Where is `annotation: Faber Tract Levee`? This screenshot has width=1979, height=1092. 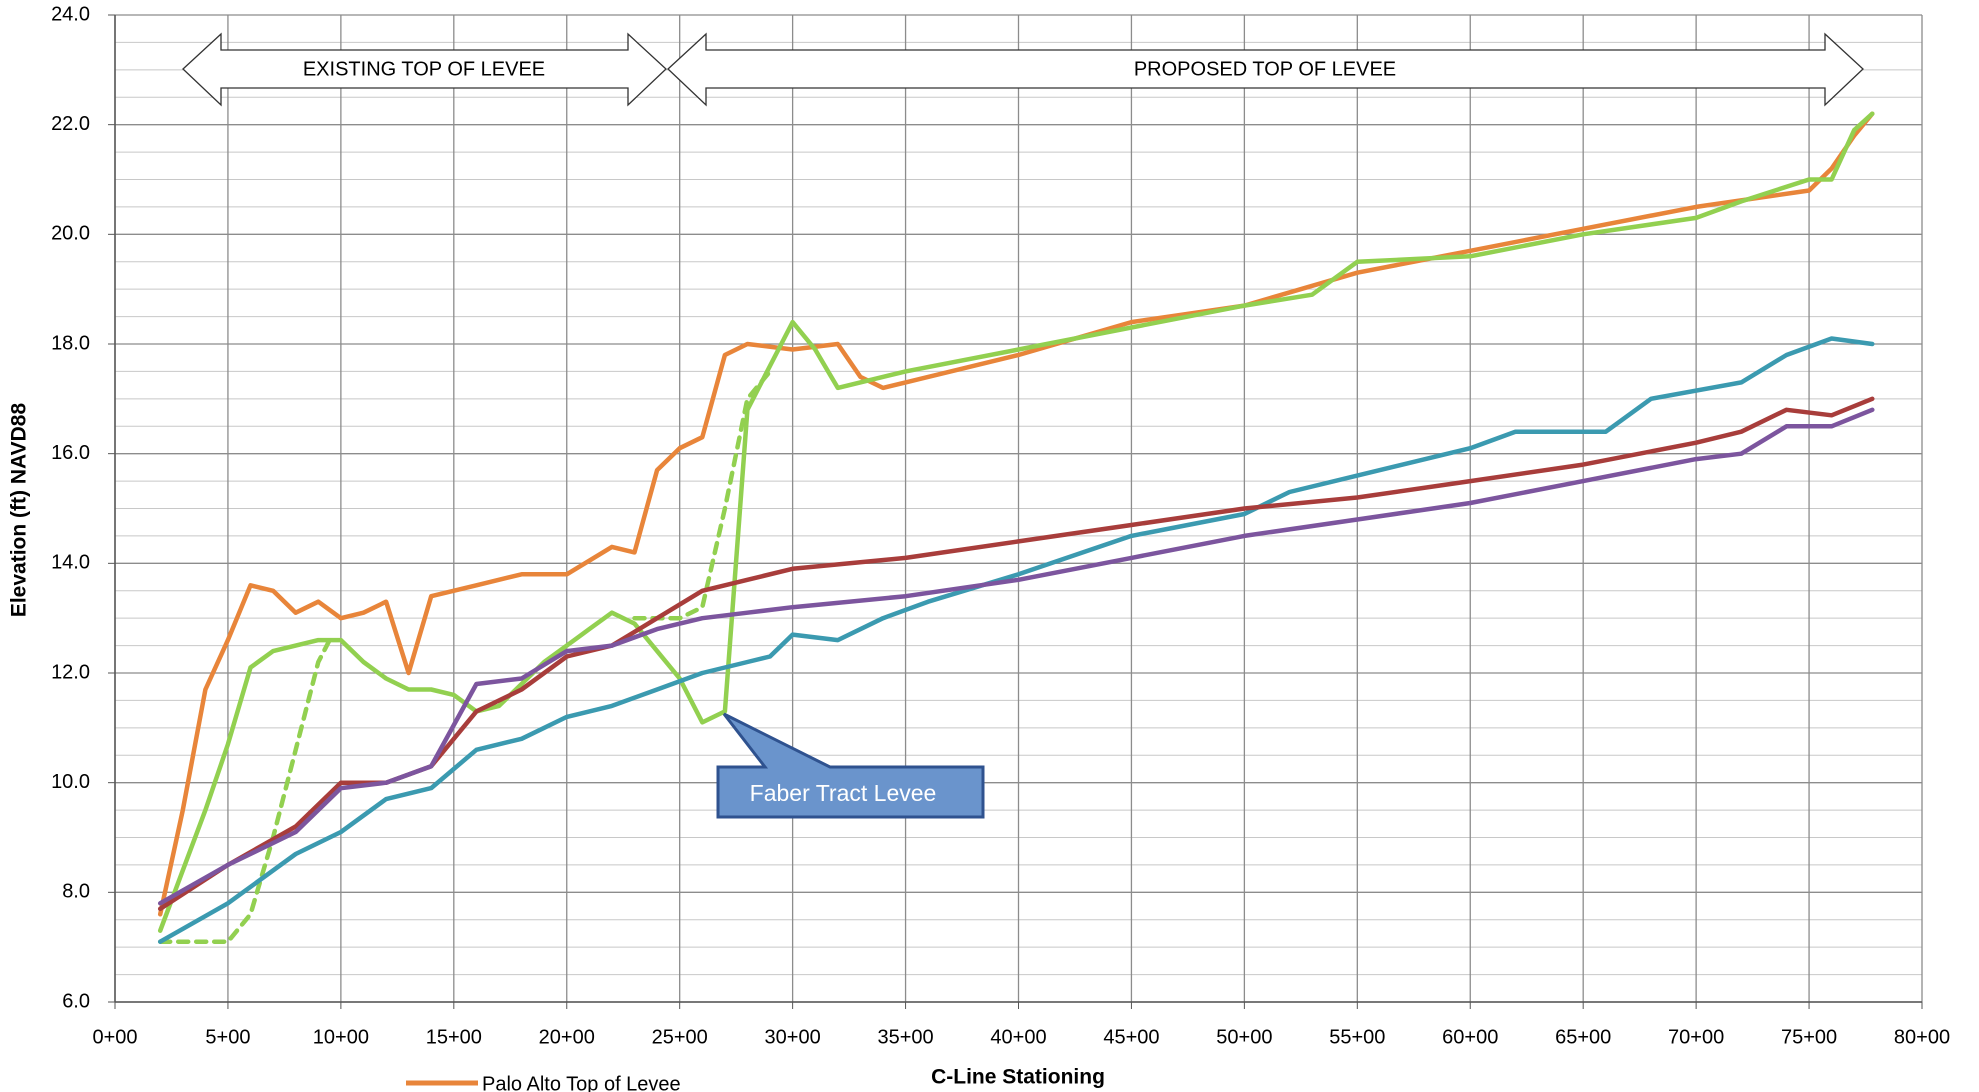 annotation: Faber Tract Levee is located at coordinates (843, 793).